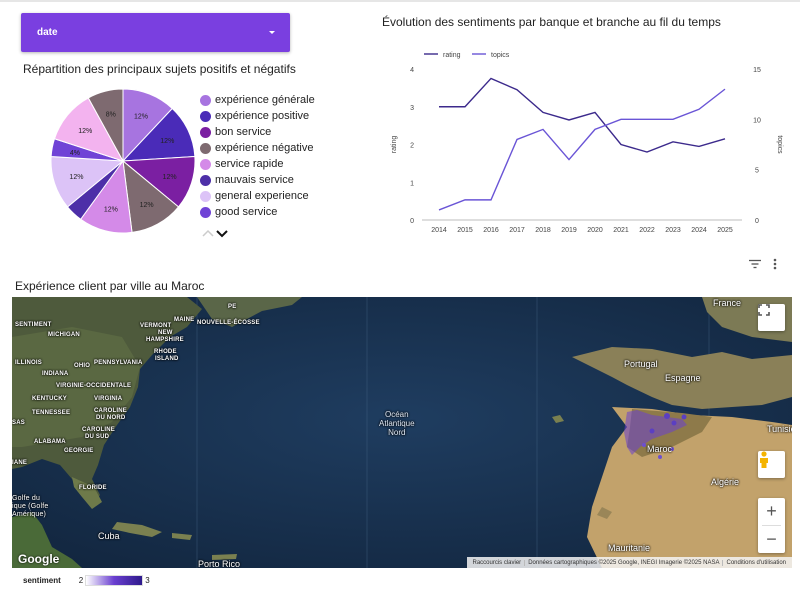 The width and height of the screenshot is (800, 600). I want to click on chevron-down-icon, so click(222, 234).